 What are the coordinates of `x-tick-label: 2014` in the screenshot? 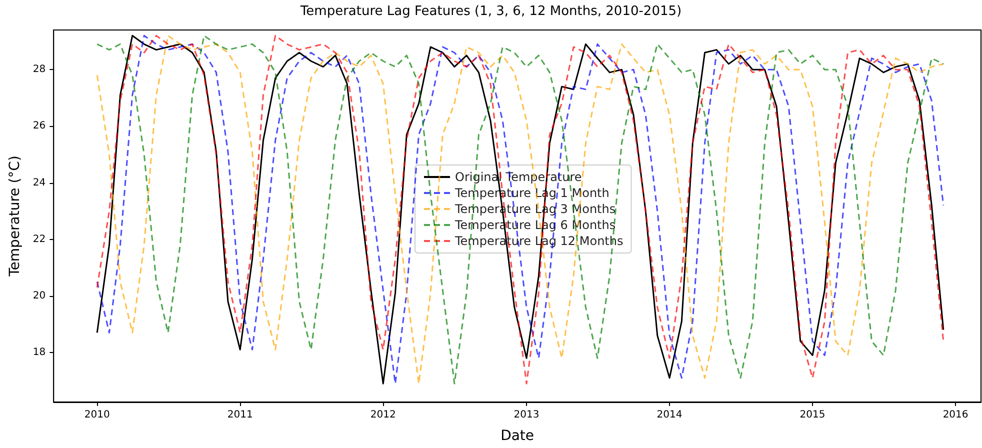 It's located at (669, 415).